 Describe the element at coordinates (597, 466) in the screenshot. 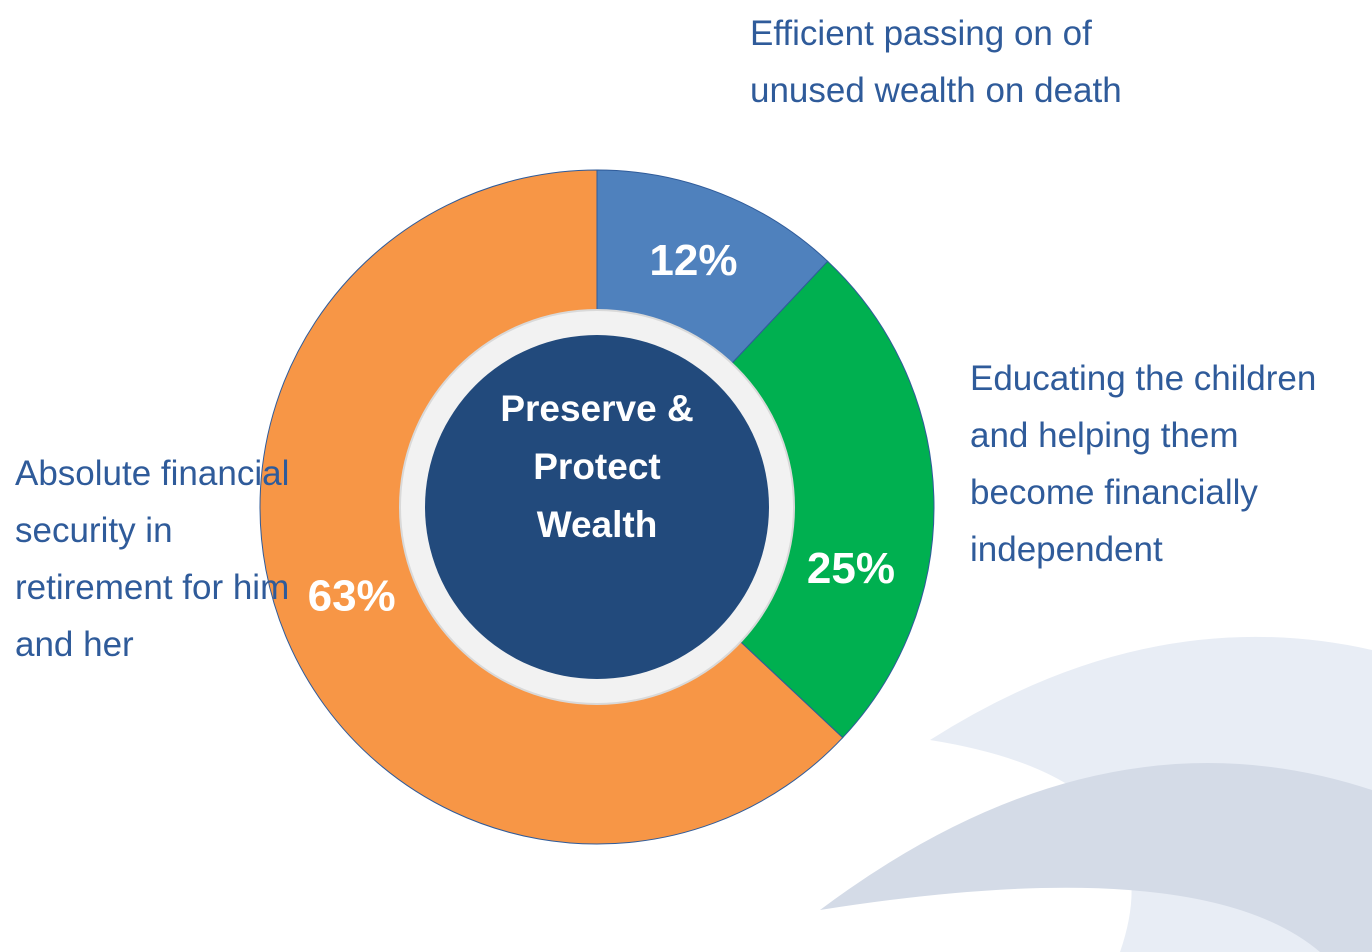

I see `center-text: Preserve & Protect Wealth` at that location.